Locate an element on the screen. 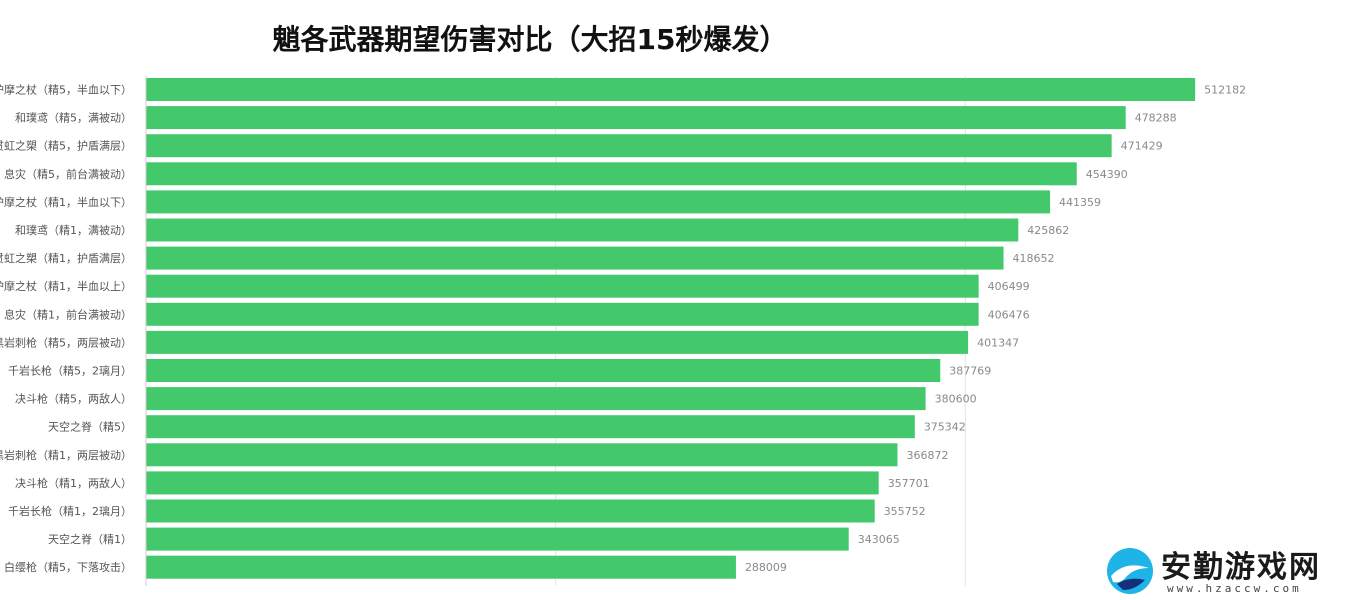 This screenshot has height=600, width=1351. data-label: 441359 is located at coordinates (1080, 202).